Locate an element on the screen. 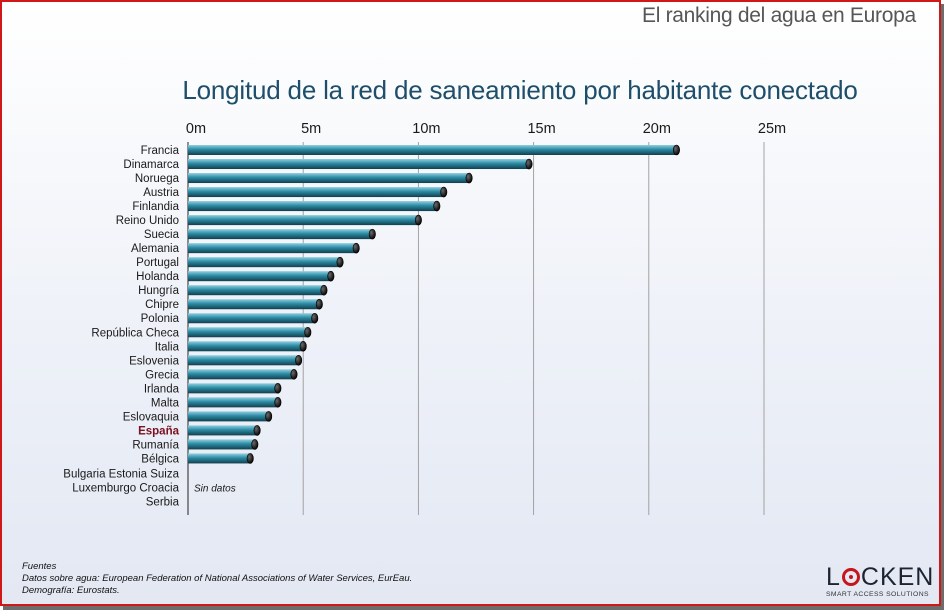  logo-tagline: SMART ACCESS SOLUTIONS is located at coordinates (877, 594).